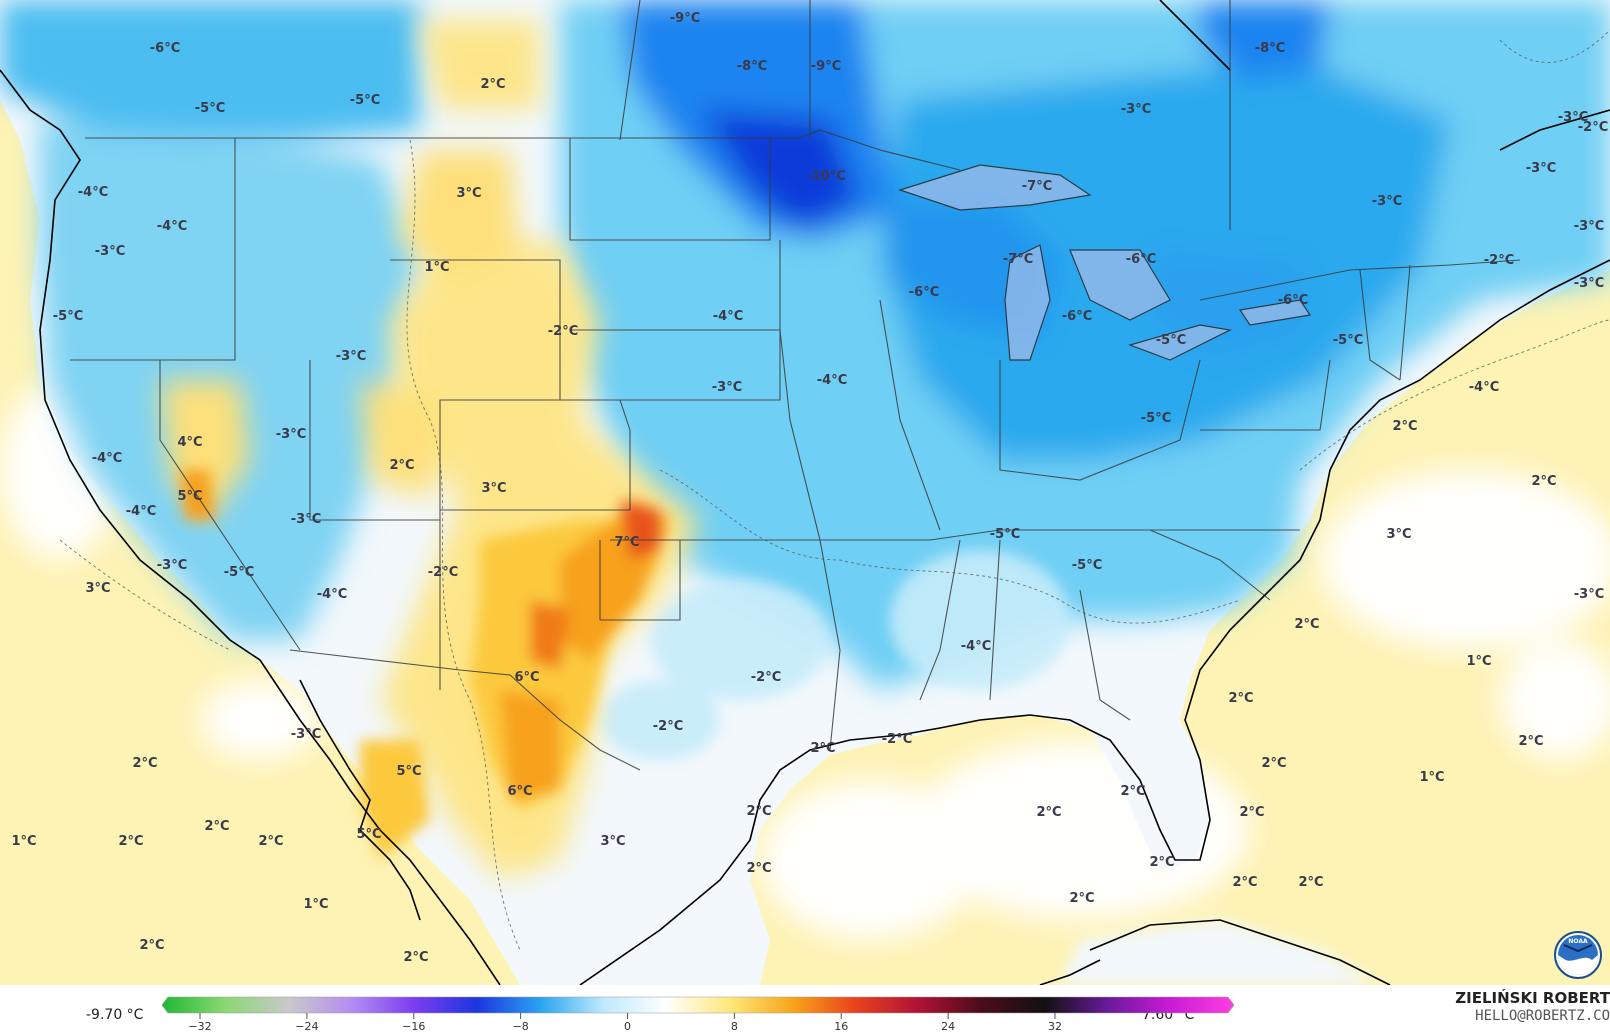 The image size is (1610, 1035). I want to click on credit-email: HELLO@ROBERTZ.CO, so click(1542, 1016).